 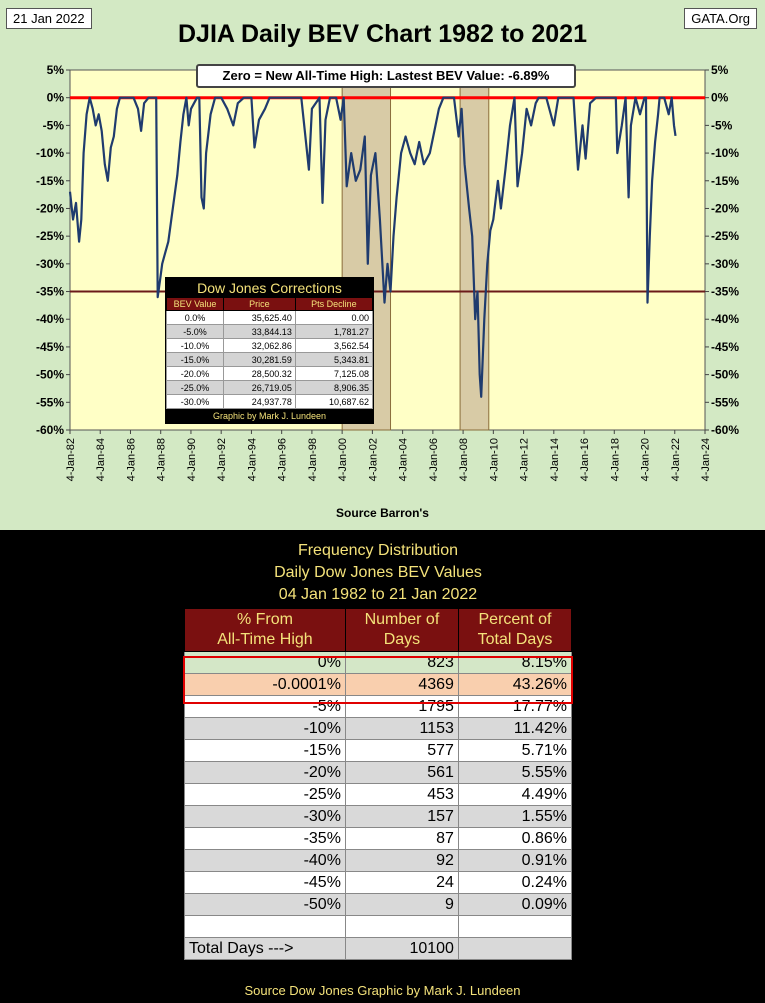 What do you see at coordinates (382, 513) in the screenshot?
I see `x-axis-source-label: Source Barron's` at bounding box center [382, 513].